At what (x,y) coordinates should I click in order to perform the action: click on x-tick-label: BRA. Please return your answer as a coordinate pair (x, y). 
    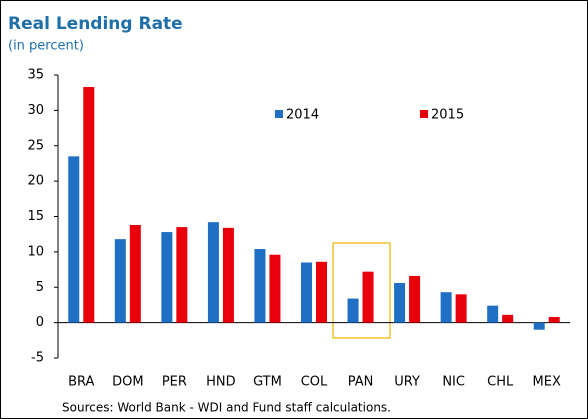
    Looking at the image, I should click on (81, 382).